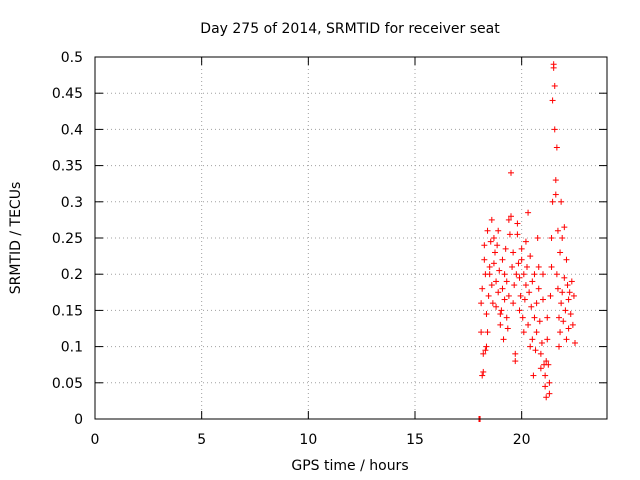 The width and height of the screenshot is (640, 480). What do you see at coordinates (67, 384) in the screenshot?
I see `y-tick-label: 0.05` at bounding box center [67, 384].